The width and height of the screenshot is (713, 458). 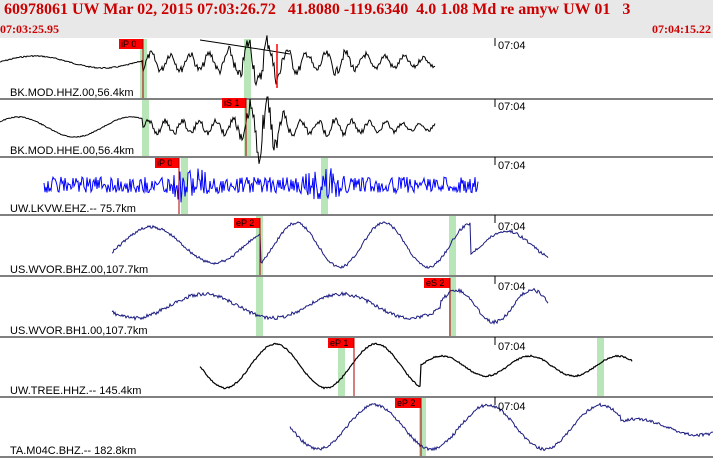 What do you see at coordinates (339, 343) in the screenshot?
I see `svg-text: eP 1` at bounding box center [339, 343].